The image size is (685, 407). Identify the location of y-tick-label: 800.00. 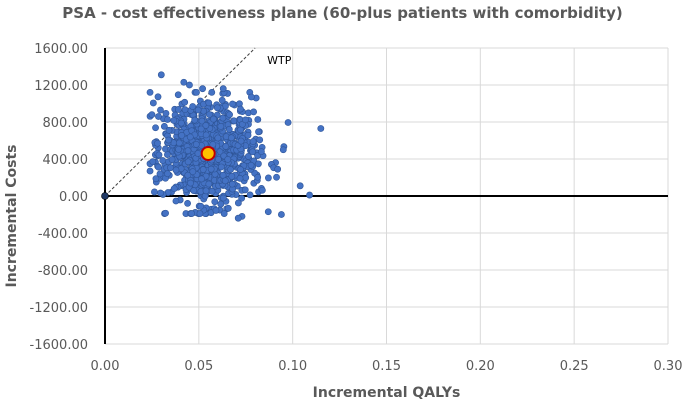
(66, 123).